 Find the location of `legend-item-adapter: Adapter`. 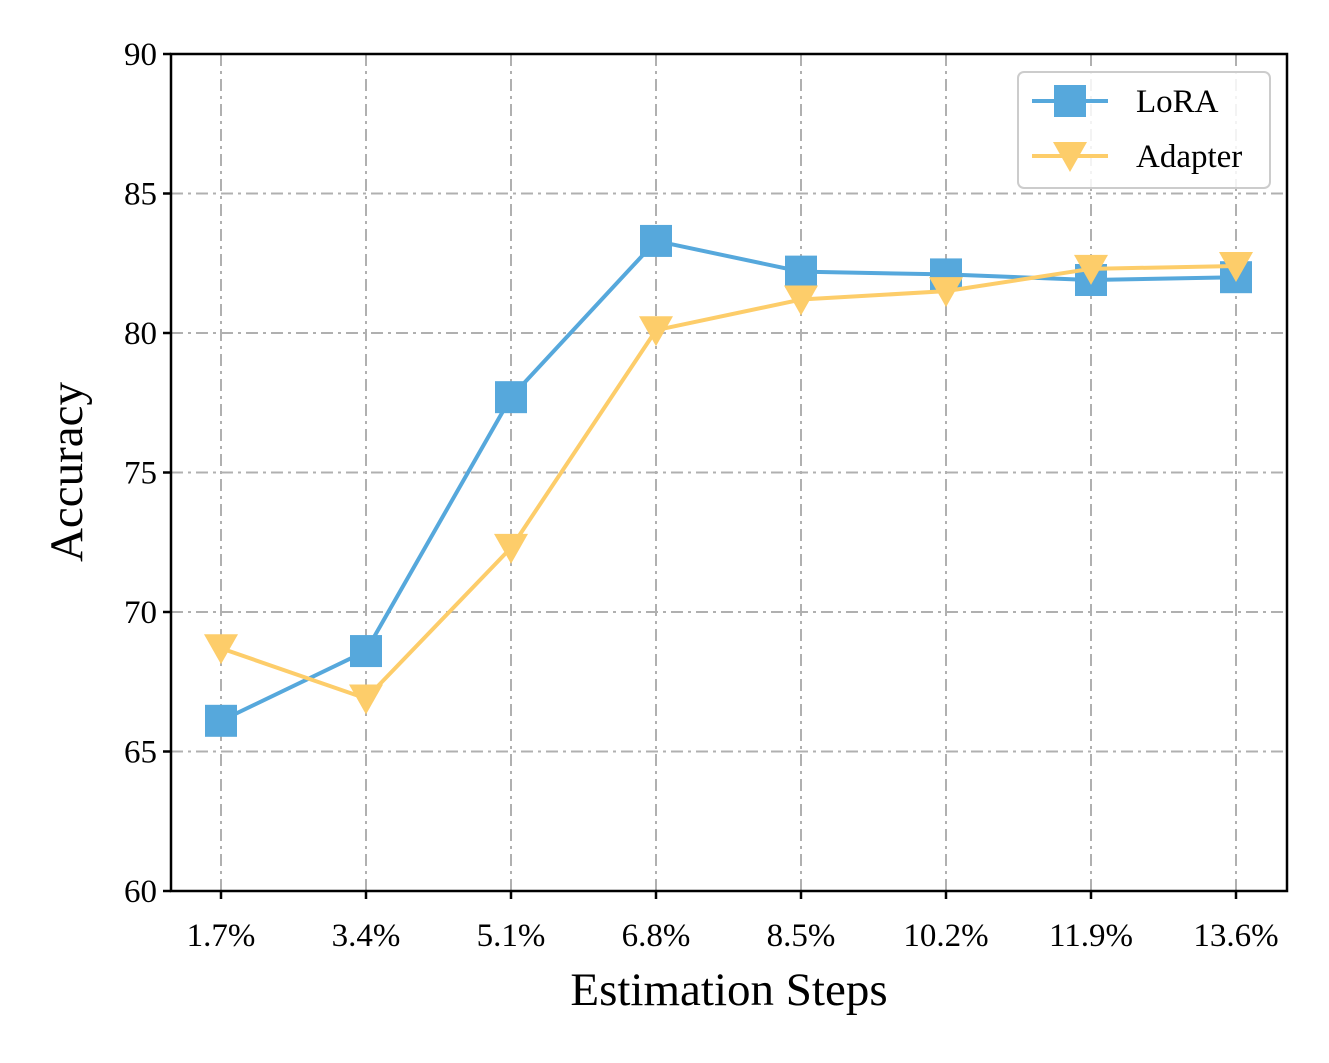

legend-item-adapter: Adapter is located at coordinates (1137, 157).